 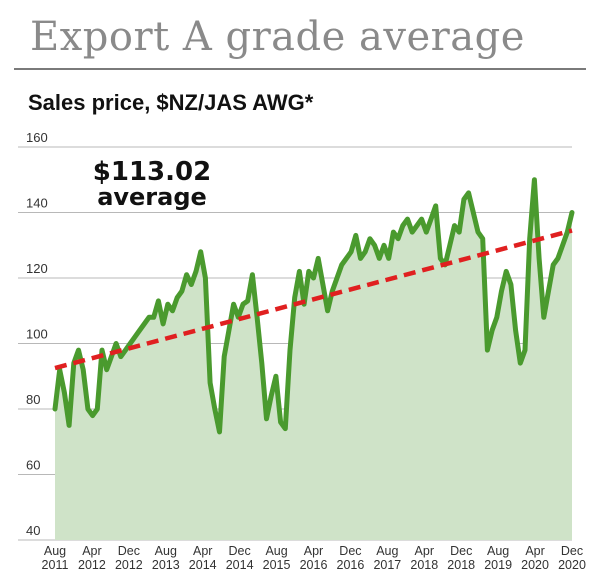 What do you see at coordinates (33, 399) in the screenshot?
I see `y-tick-label: 80` at bounding box center [33, 399].